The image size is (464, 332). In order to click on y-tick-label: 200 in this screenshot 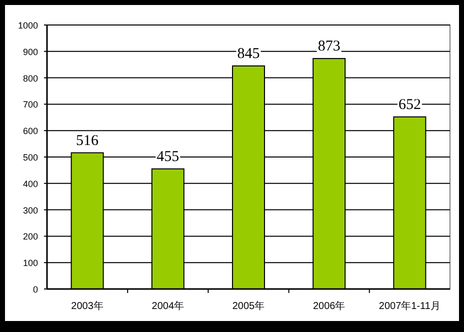, I will do `click(30, 237)`.